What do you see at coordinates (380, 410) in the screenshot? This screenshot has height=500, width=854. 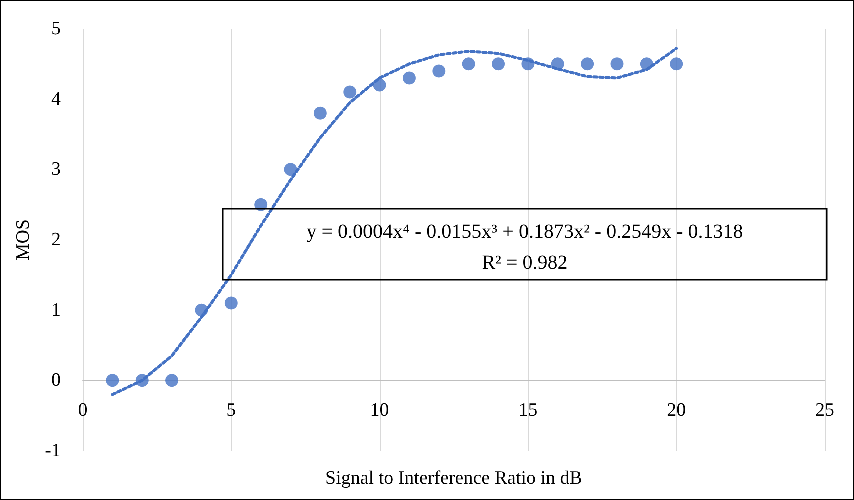 I see `x-tick-label: 10` at bounding box center [380, 410].